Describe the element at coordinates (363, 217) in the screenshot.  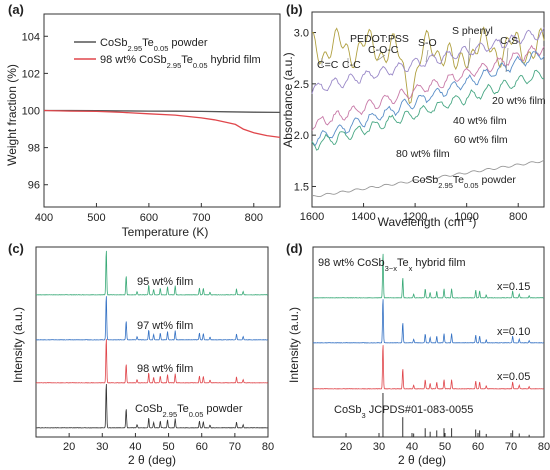
I see `panel-b-xtick-label-1: 1400` at that location.